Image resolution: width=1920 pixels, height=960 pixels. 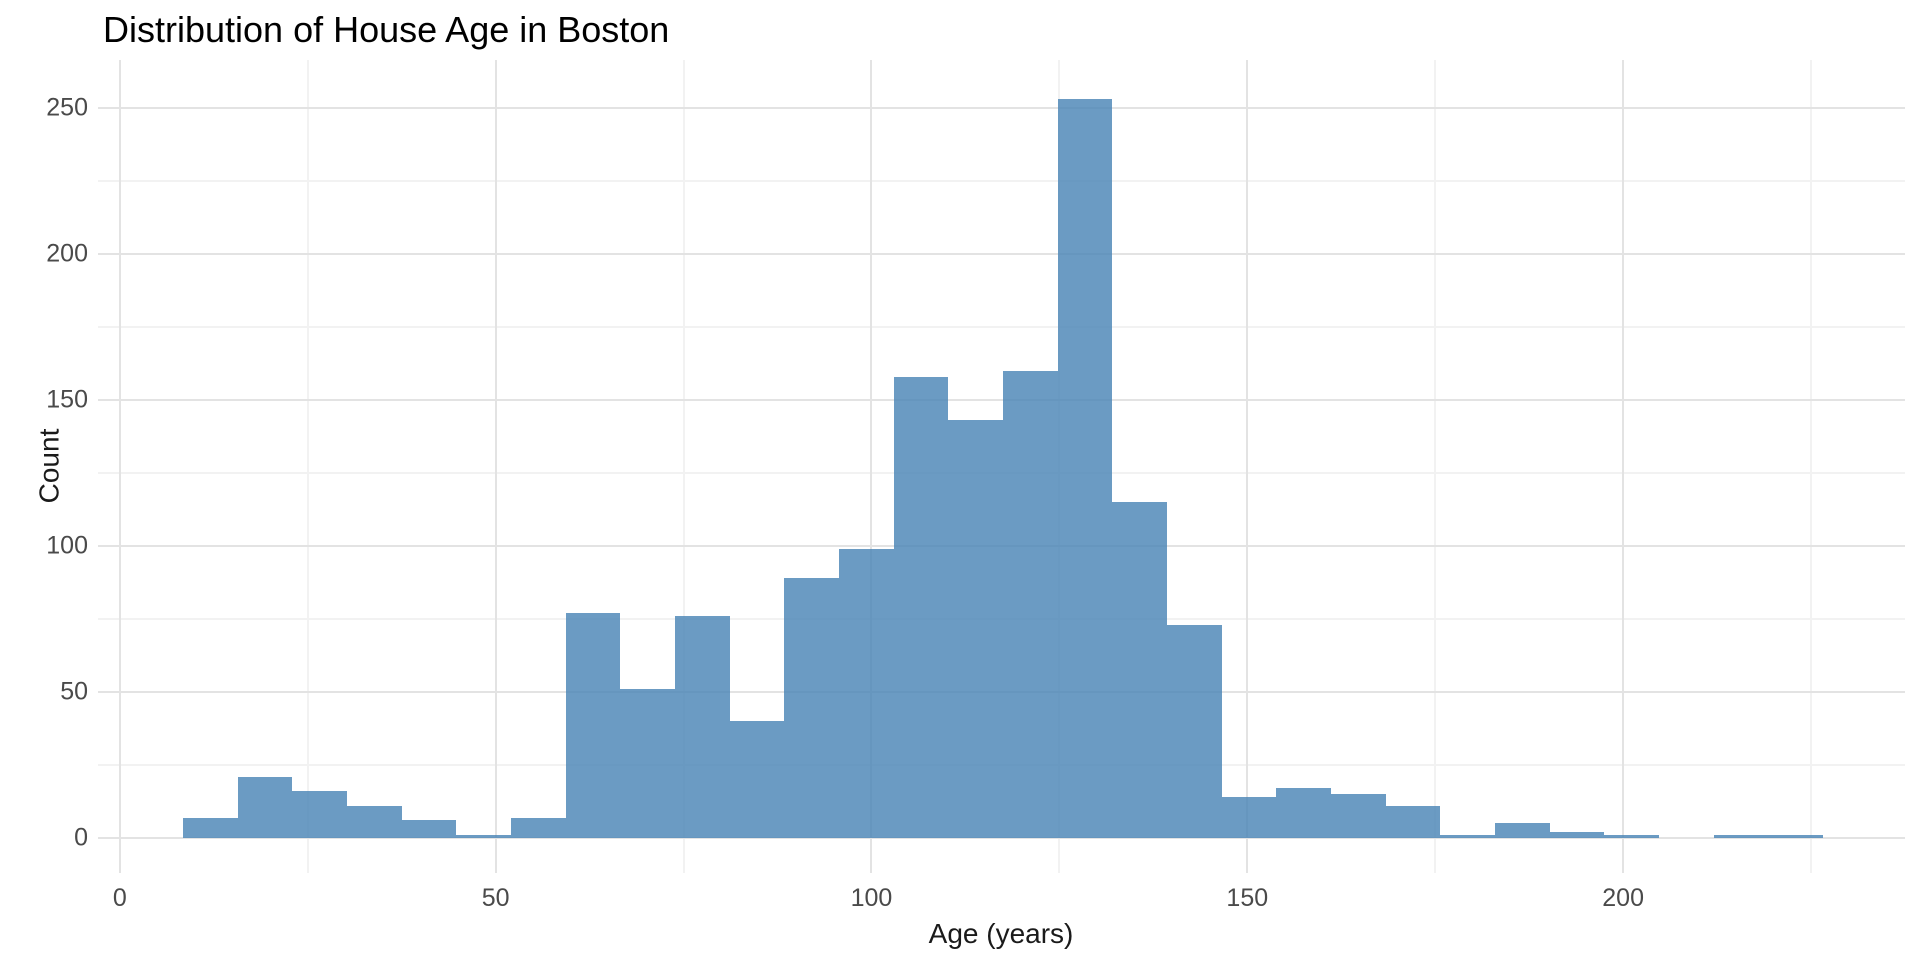 I want to click on y-tick-label: 250, so click(x=67, y=107).